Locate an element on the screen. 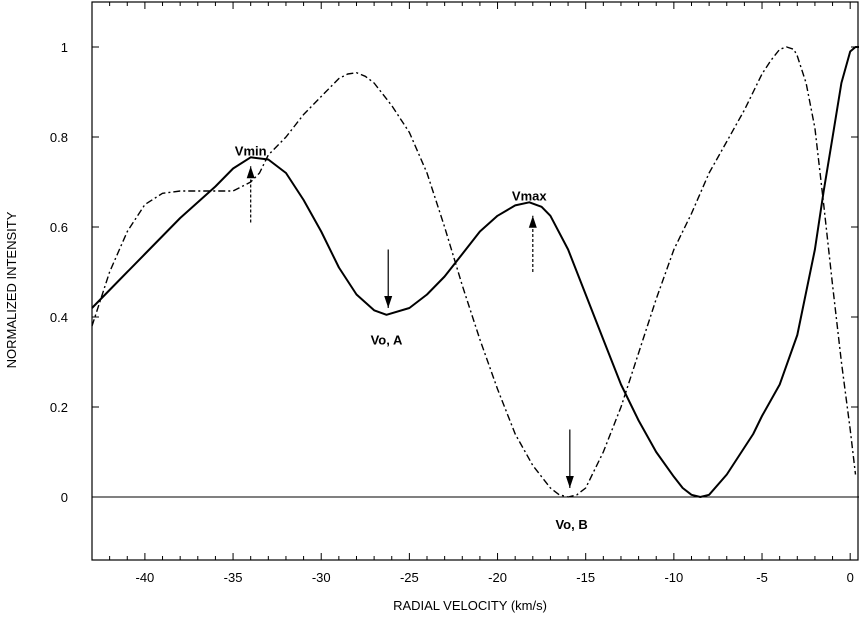 Image resolution: width=859 pixels, height=619 pixels. x-tick-label: 0 is located at coordinates (850, 577).